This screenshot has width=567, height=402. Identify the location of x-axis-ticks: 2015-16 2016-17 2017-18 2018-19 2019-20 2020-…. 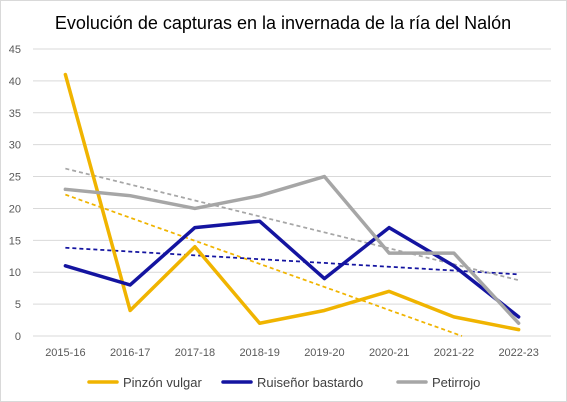
(292, 353).